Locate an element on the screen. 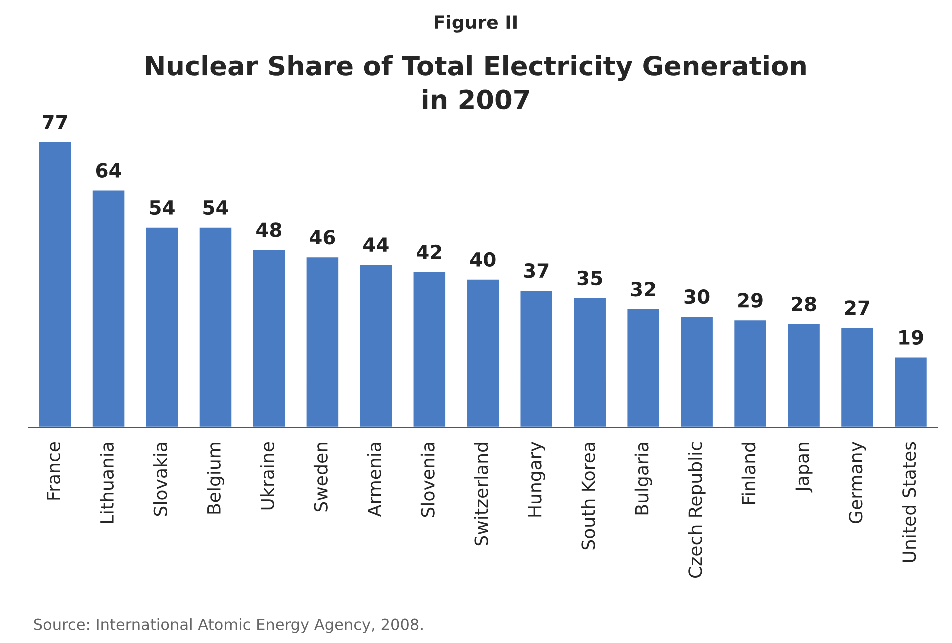 Image resolution: width=952 pixels, height=643 pixels. x-tick-label: Hungary is located at coordinates (537, 479).